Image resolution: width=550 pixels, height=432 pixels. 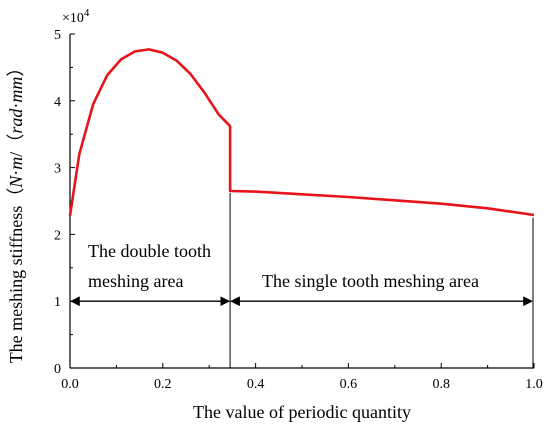 I want to click on y-label-prefix: The meshing stiffness（, so click(x=16, y=276).